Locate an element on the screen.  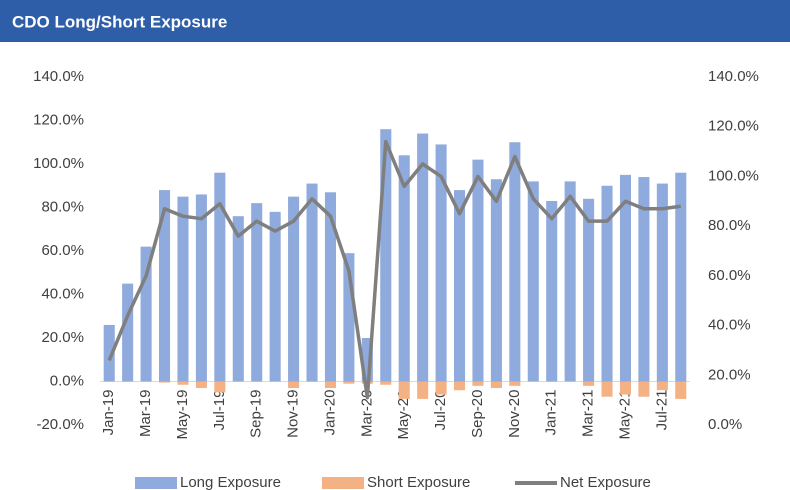
y-tick-label: -20.0% is located at coordinates (60, 424).